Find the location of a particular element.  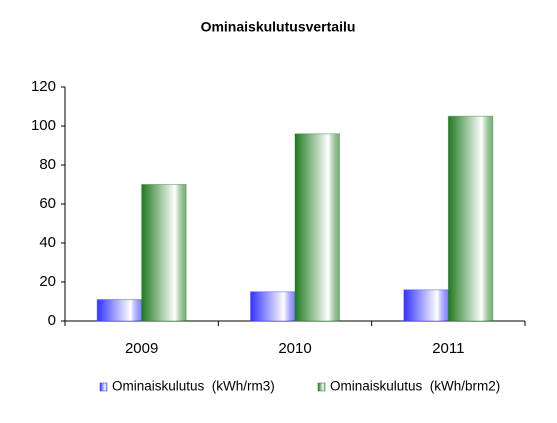

legend-label: Ominaiskulutus (kWh/rm3) is located at coordinates (193, 386).